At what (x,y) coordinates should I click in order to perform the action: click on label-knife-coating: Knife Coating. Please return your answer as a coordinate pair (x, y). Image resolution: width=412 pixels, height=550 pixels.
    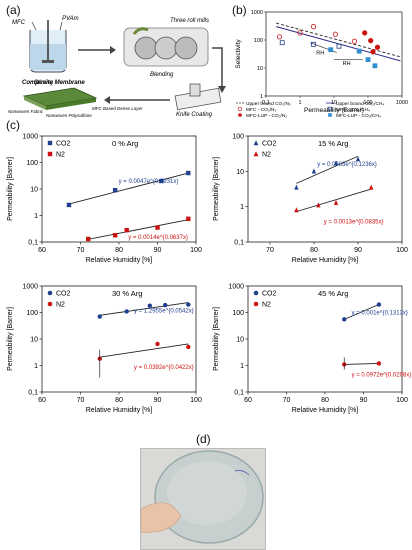
    Looking at the image, I should click on (194, 115).